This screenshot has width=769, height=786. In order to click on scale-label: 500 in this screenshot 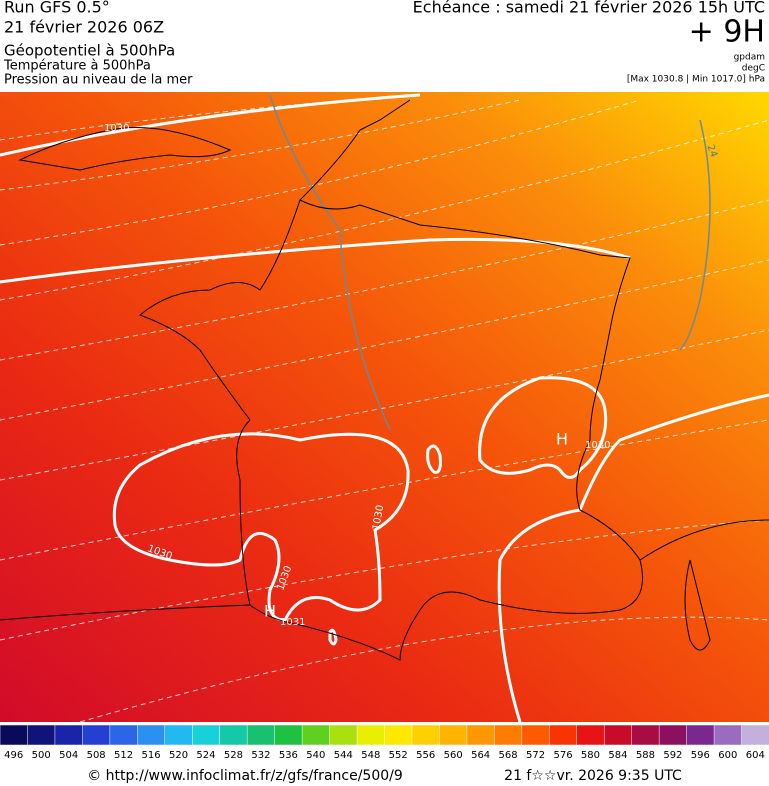, I will do `click(41, 755)`.